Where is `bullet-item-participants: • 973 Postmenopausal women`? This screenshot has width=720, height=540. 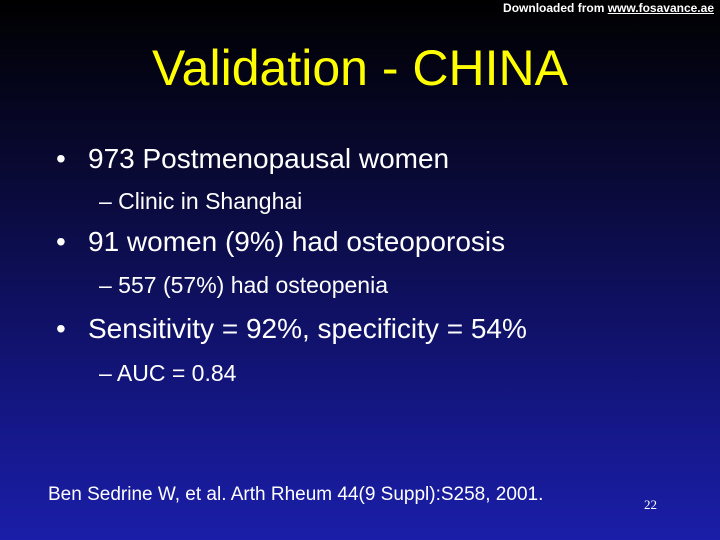 bullet-item-participants: • 973 Postmenopausal women is located at coordinates (252, 159).